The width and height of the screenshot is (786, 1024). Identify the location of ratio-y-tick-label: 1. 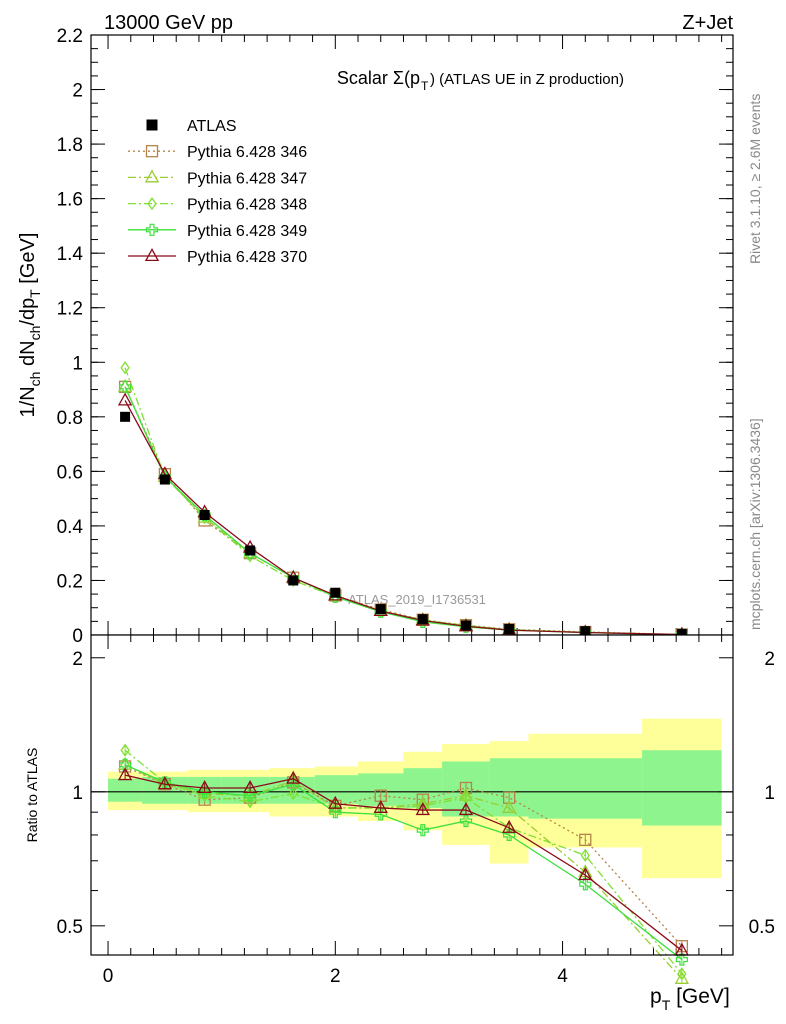
(77, 793).